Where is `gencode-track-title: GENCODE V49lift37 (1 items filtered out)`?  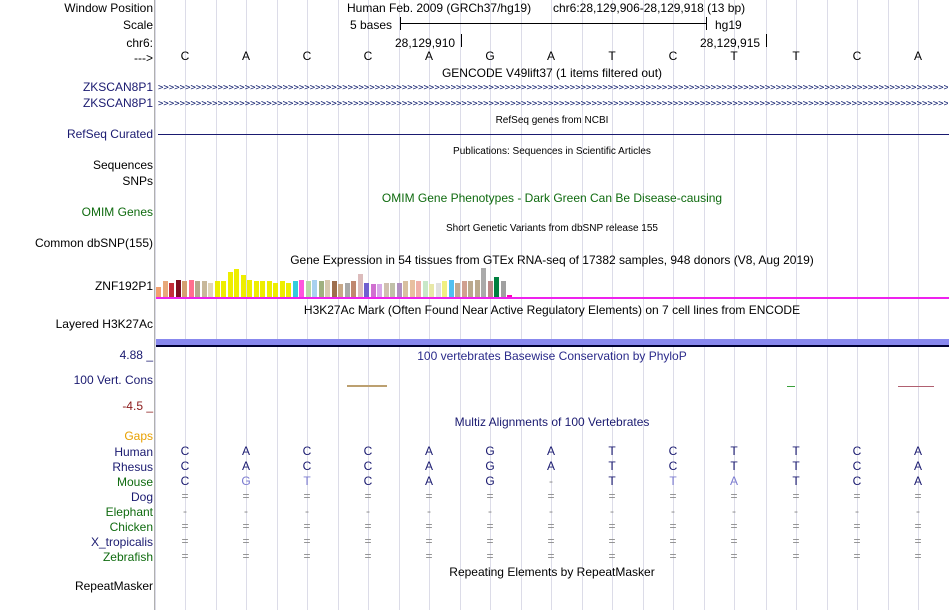
gencode-track-title: GENCODE V49lift37 (1 items filtered out) is located at coordinates (552, 73).